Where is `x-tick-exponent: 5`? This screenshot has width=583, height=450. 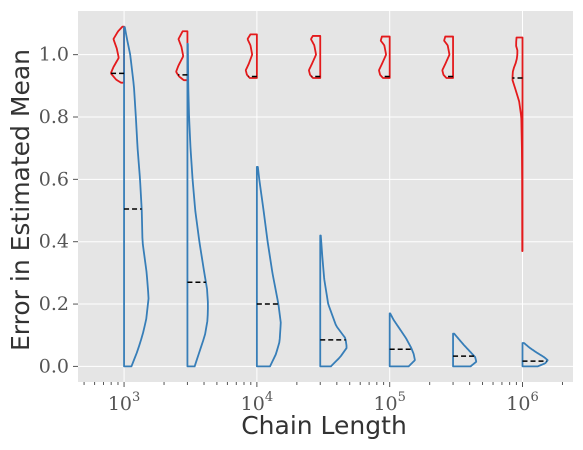 x-tick-exponent: 5 is located at coordinates (402, 397).